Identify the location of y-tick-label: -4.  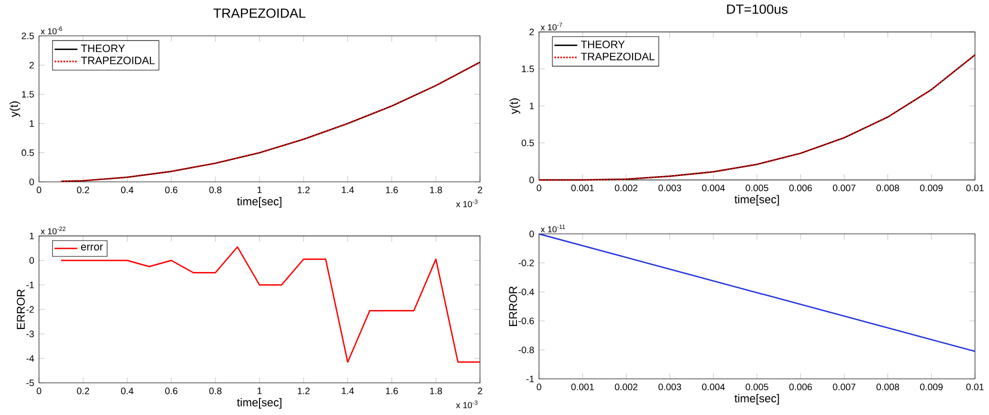
(30, 358).